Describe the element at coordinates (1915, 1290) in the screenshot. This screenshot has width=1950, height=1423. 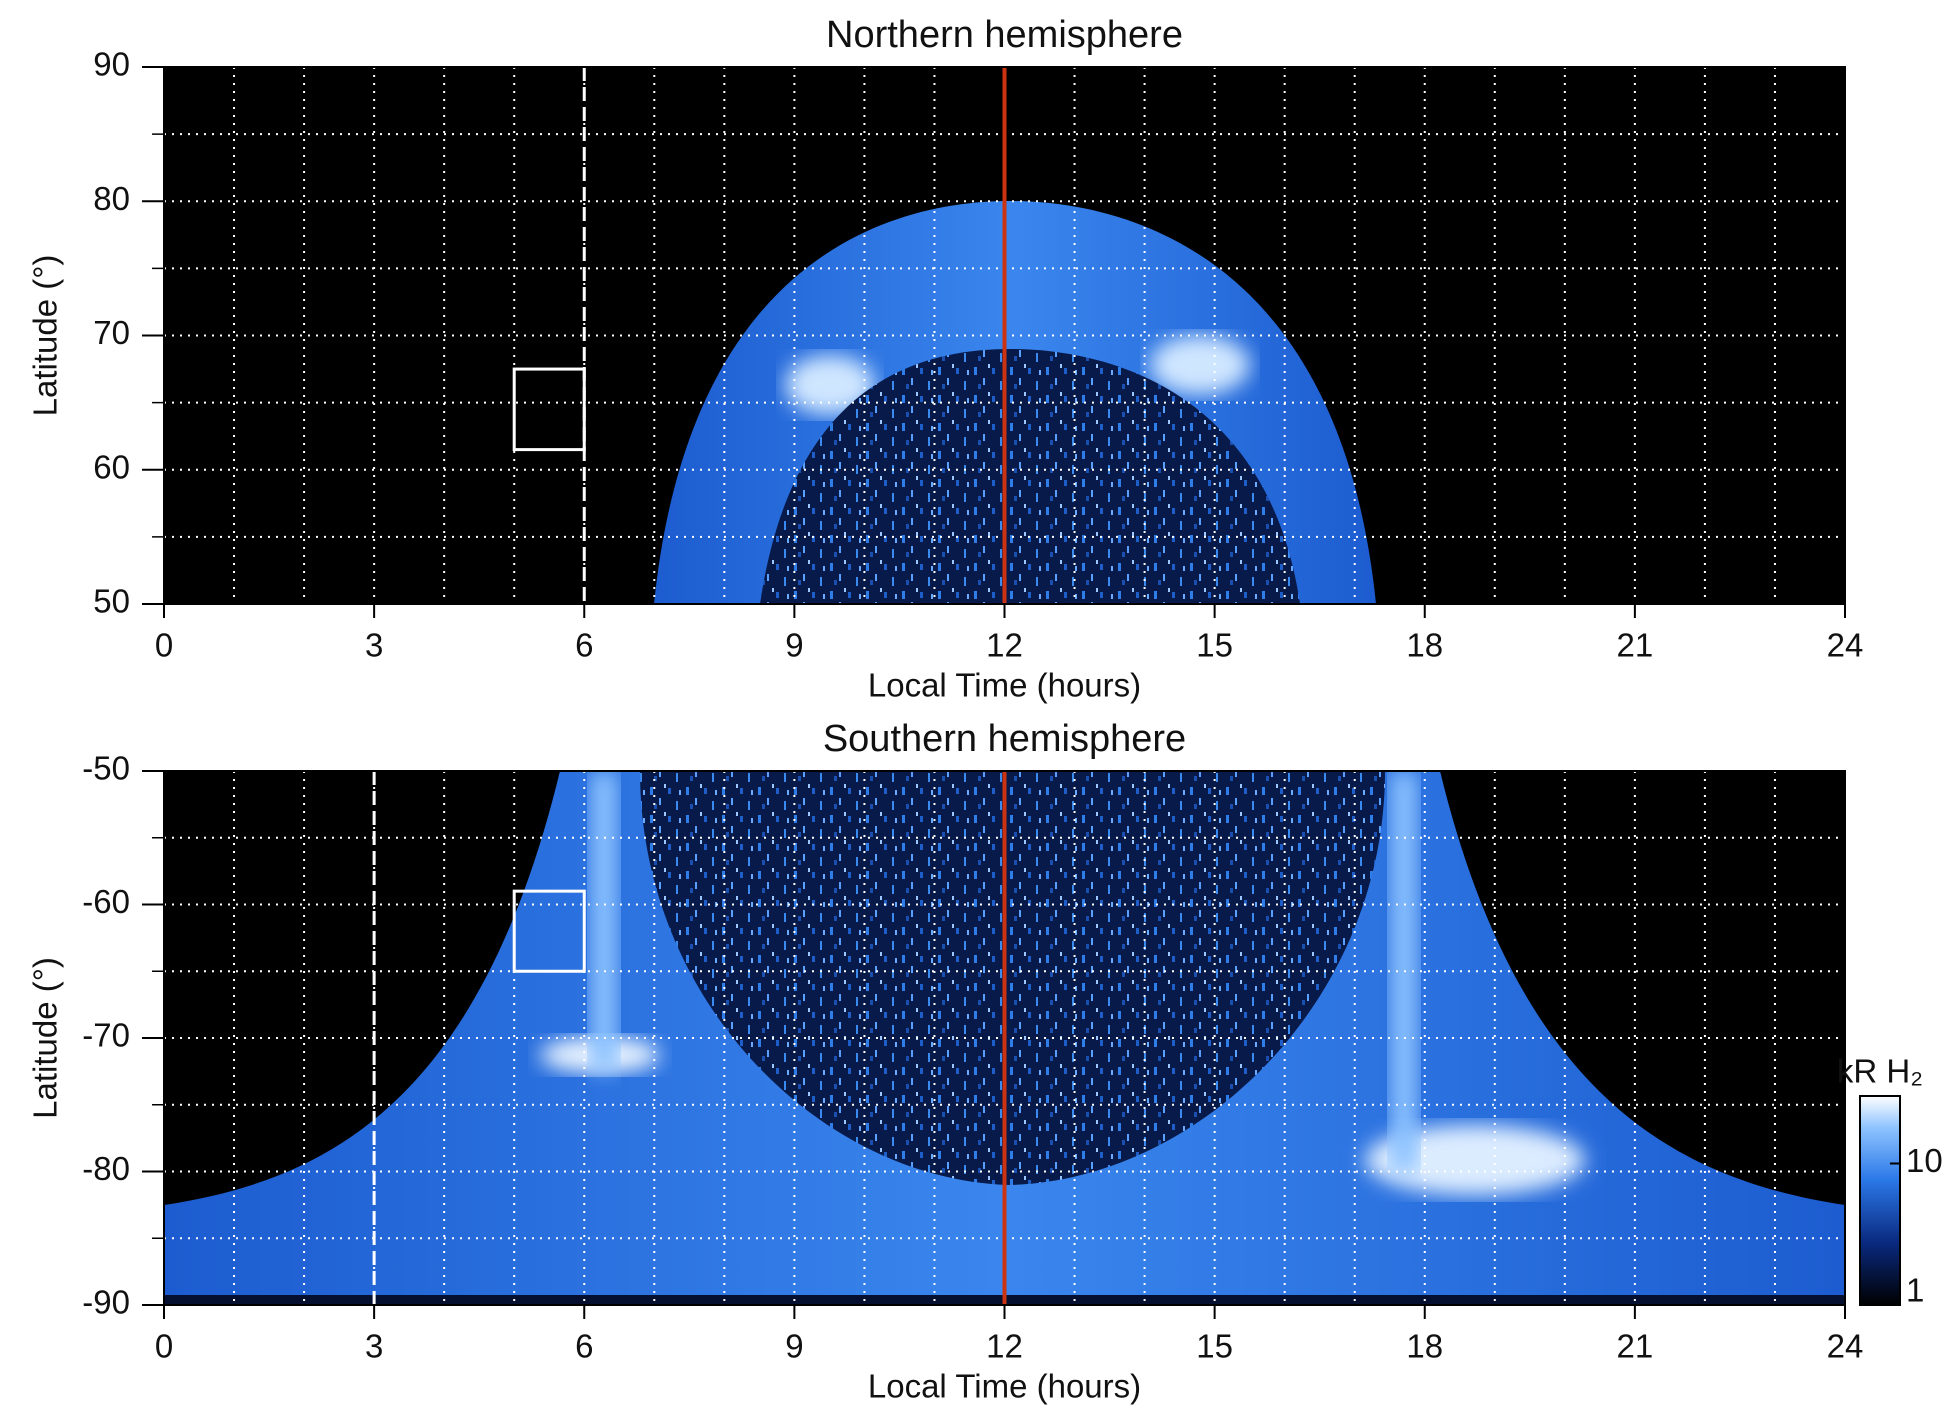
I see `colorbar-tick-label: 1` at that location.